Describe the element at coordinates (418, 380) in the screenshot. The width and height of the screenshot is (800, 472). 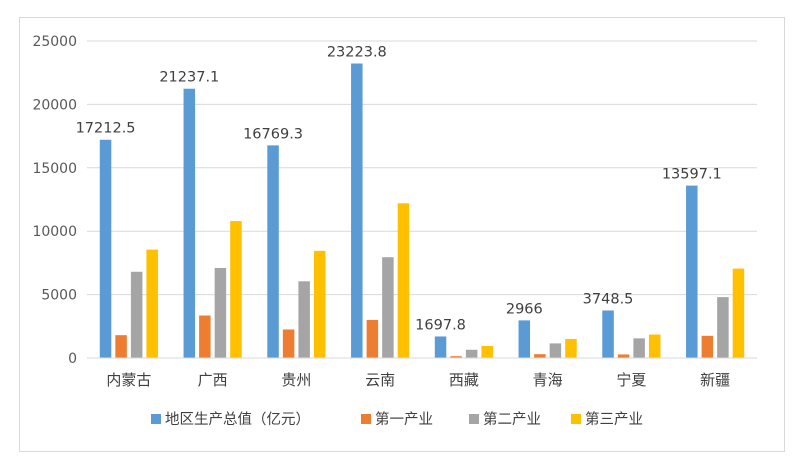
I see `x-axis: 内蒙古 广西 贵州 云南 西藏 青海 宁夏 新疆` at that location.